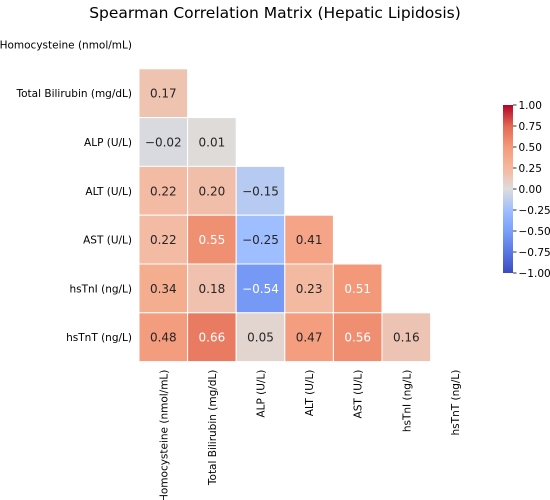 Image resolution: width=550 pixels, height=500 pixels. I want to click on cell-value-label: 0.56, so click(357, 338).